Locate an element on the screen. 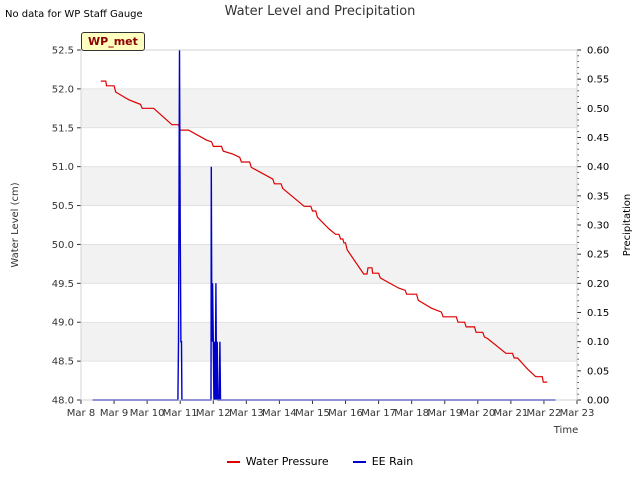 The width and height of the screenshot is (640, 480). y-tick-label: 51.5 is located at coordinates (63, 128).